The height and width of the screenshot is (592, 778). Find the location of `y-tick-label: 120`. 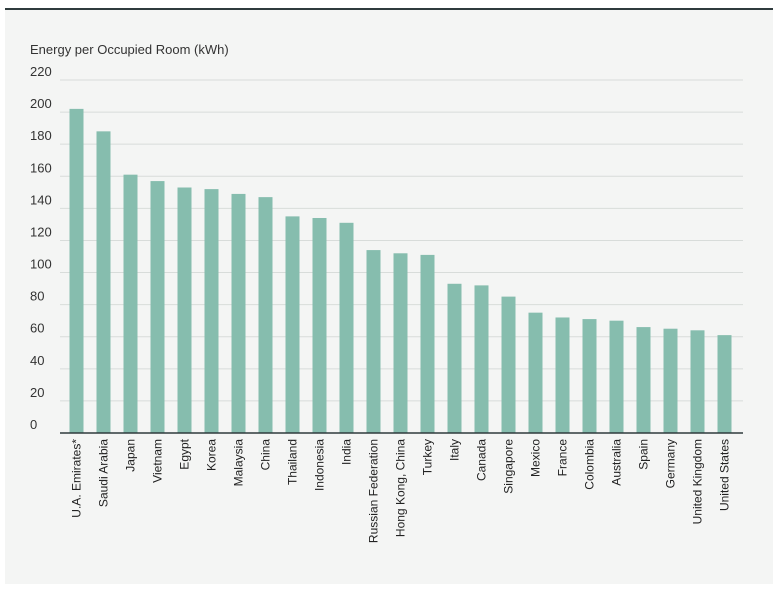

y-tick-label: 120 is located at coordinates (41, 231).